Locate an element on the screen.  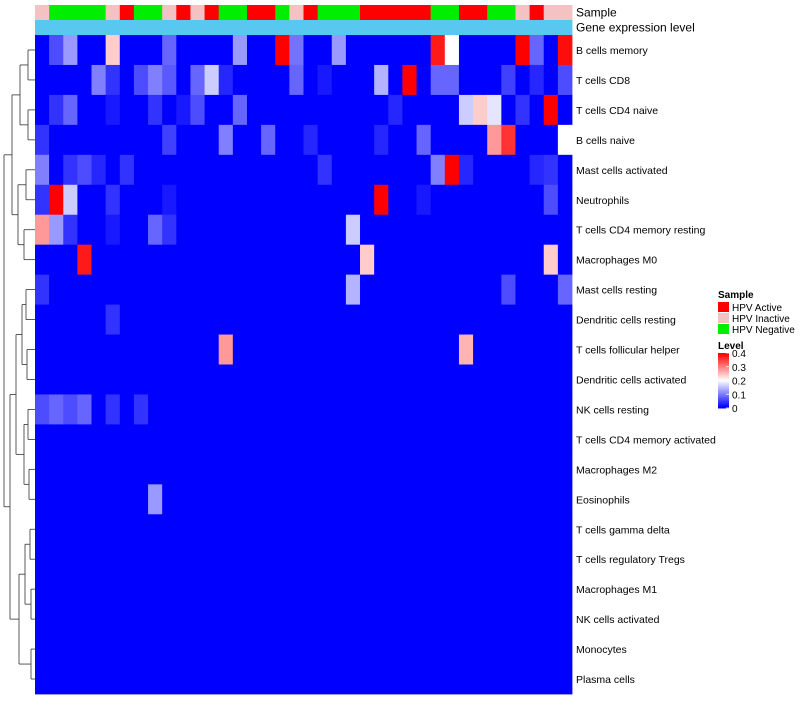
sample-legend-label: HPV Negative is located at coordinates (763, 330).